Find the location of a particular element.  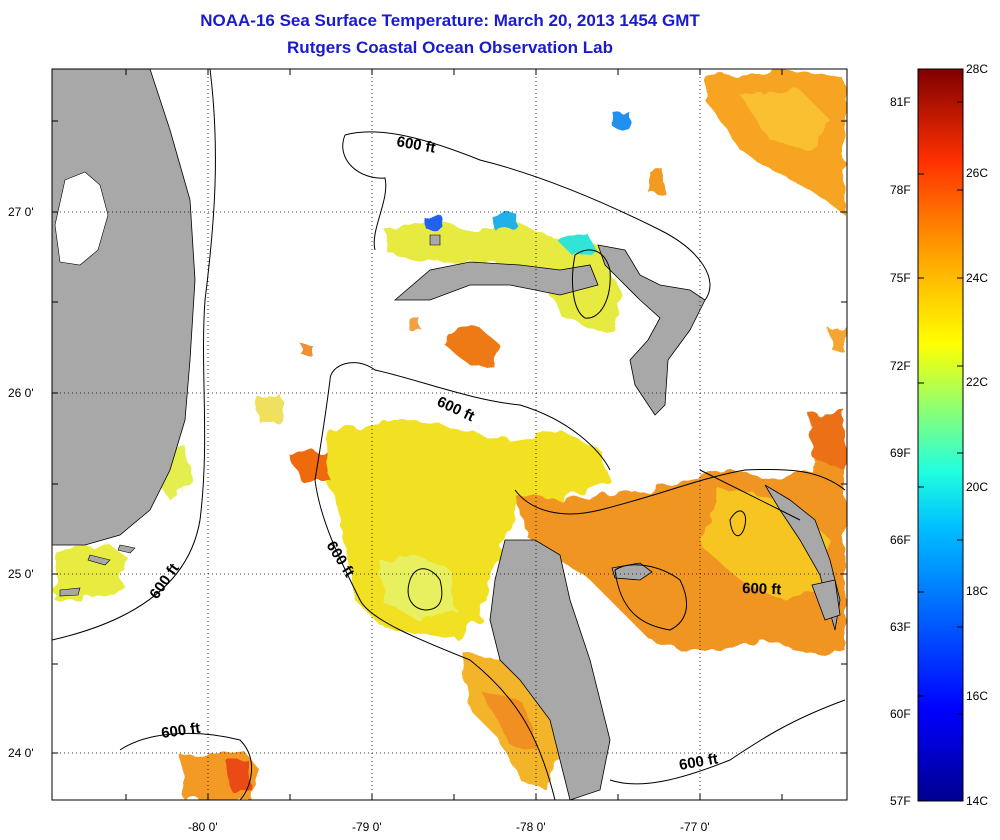

isobath-label-north: 600 ft is located at coordinates (416, 145).